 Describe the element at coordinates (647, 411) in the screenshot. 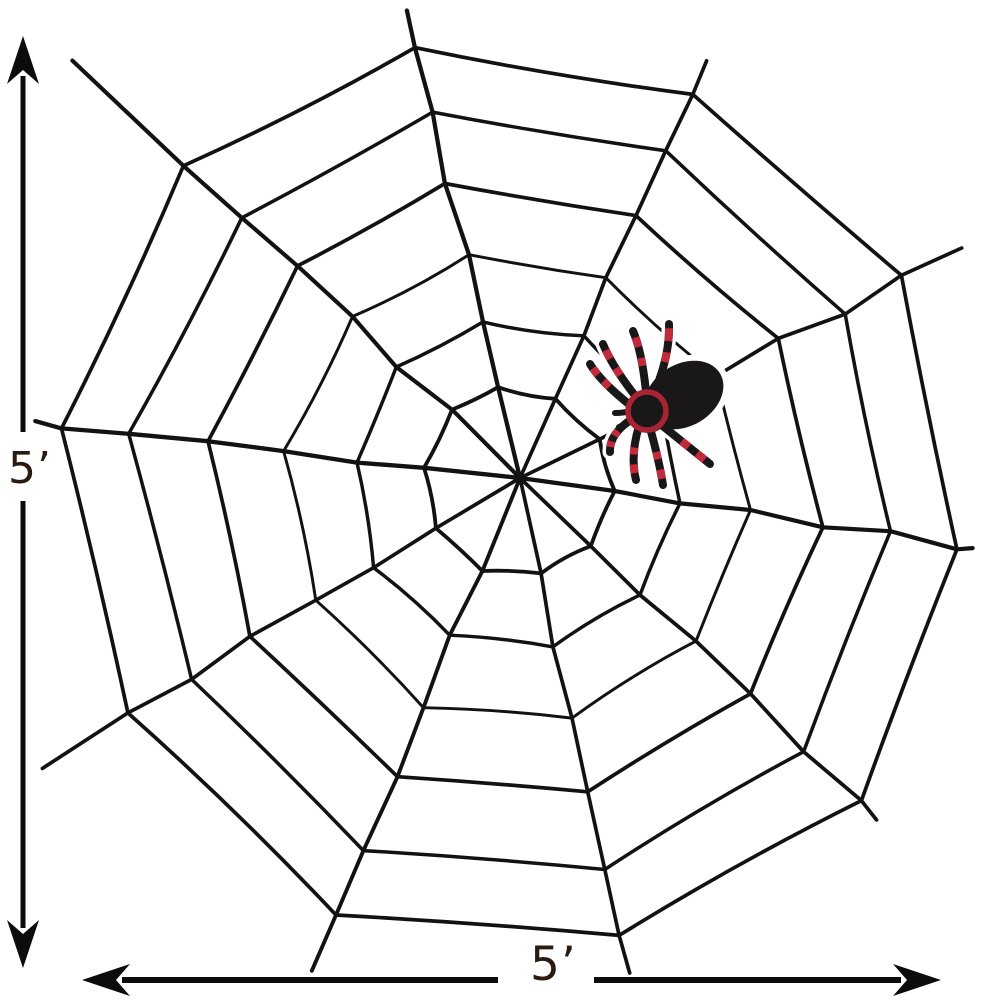

I see `spider-head-ring` at that location.